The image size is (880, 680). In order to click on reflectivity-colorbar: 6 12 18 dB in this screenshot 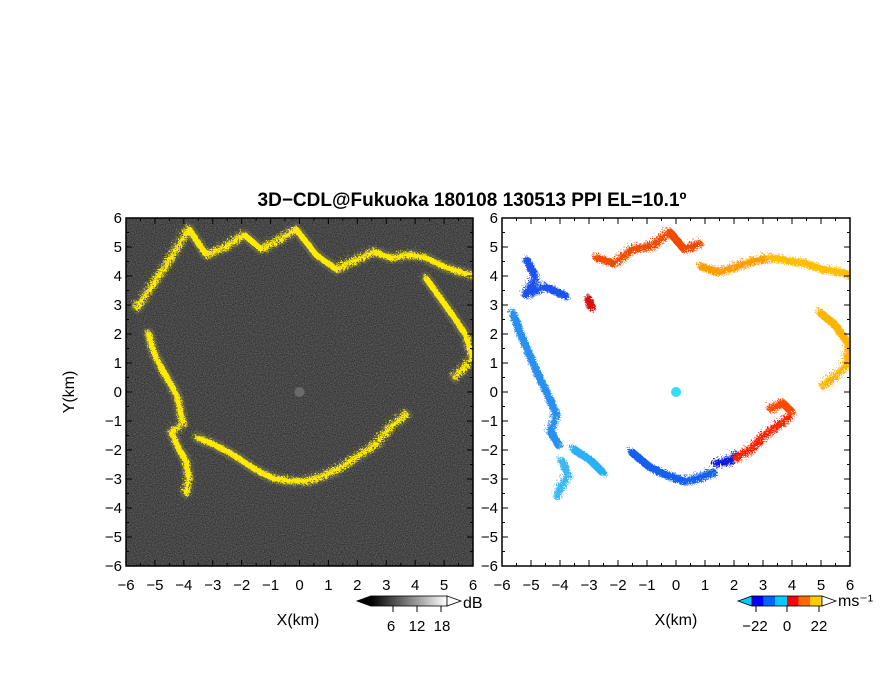, I will do `click(419, 615)`.